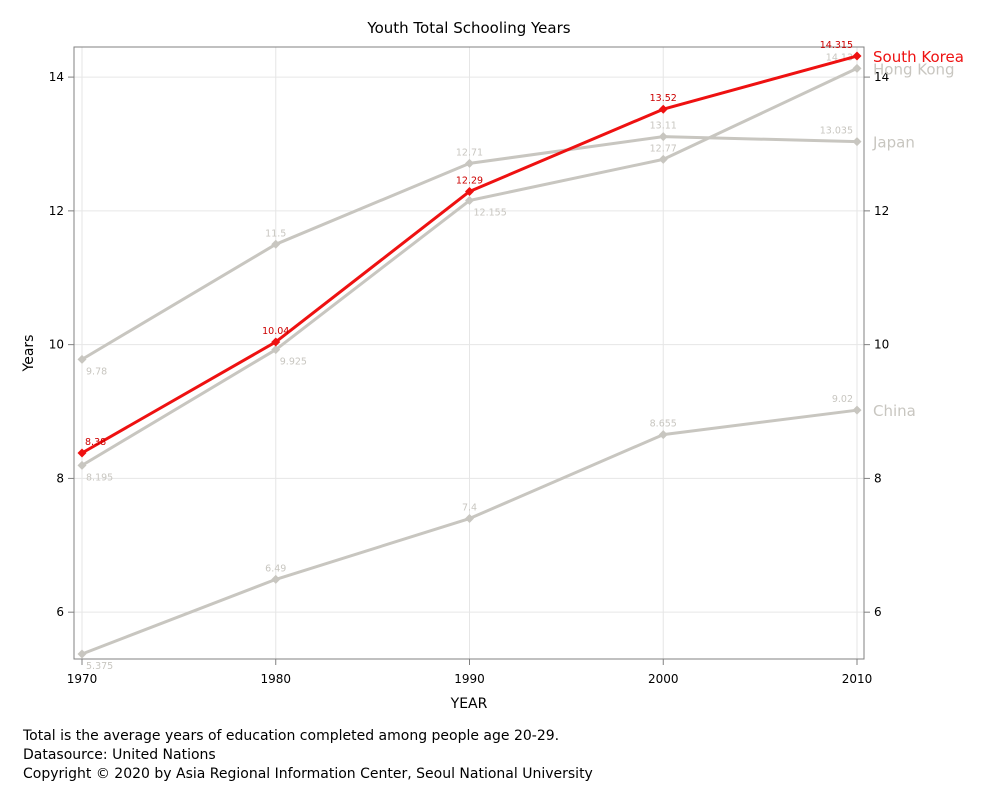  Describe the element at coordinates (836, 45) in the screenshot. I see `data-label-south-korea: 14.315` at that location.